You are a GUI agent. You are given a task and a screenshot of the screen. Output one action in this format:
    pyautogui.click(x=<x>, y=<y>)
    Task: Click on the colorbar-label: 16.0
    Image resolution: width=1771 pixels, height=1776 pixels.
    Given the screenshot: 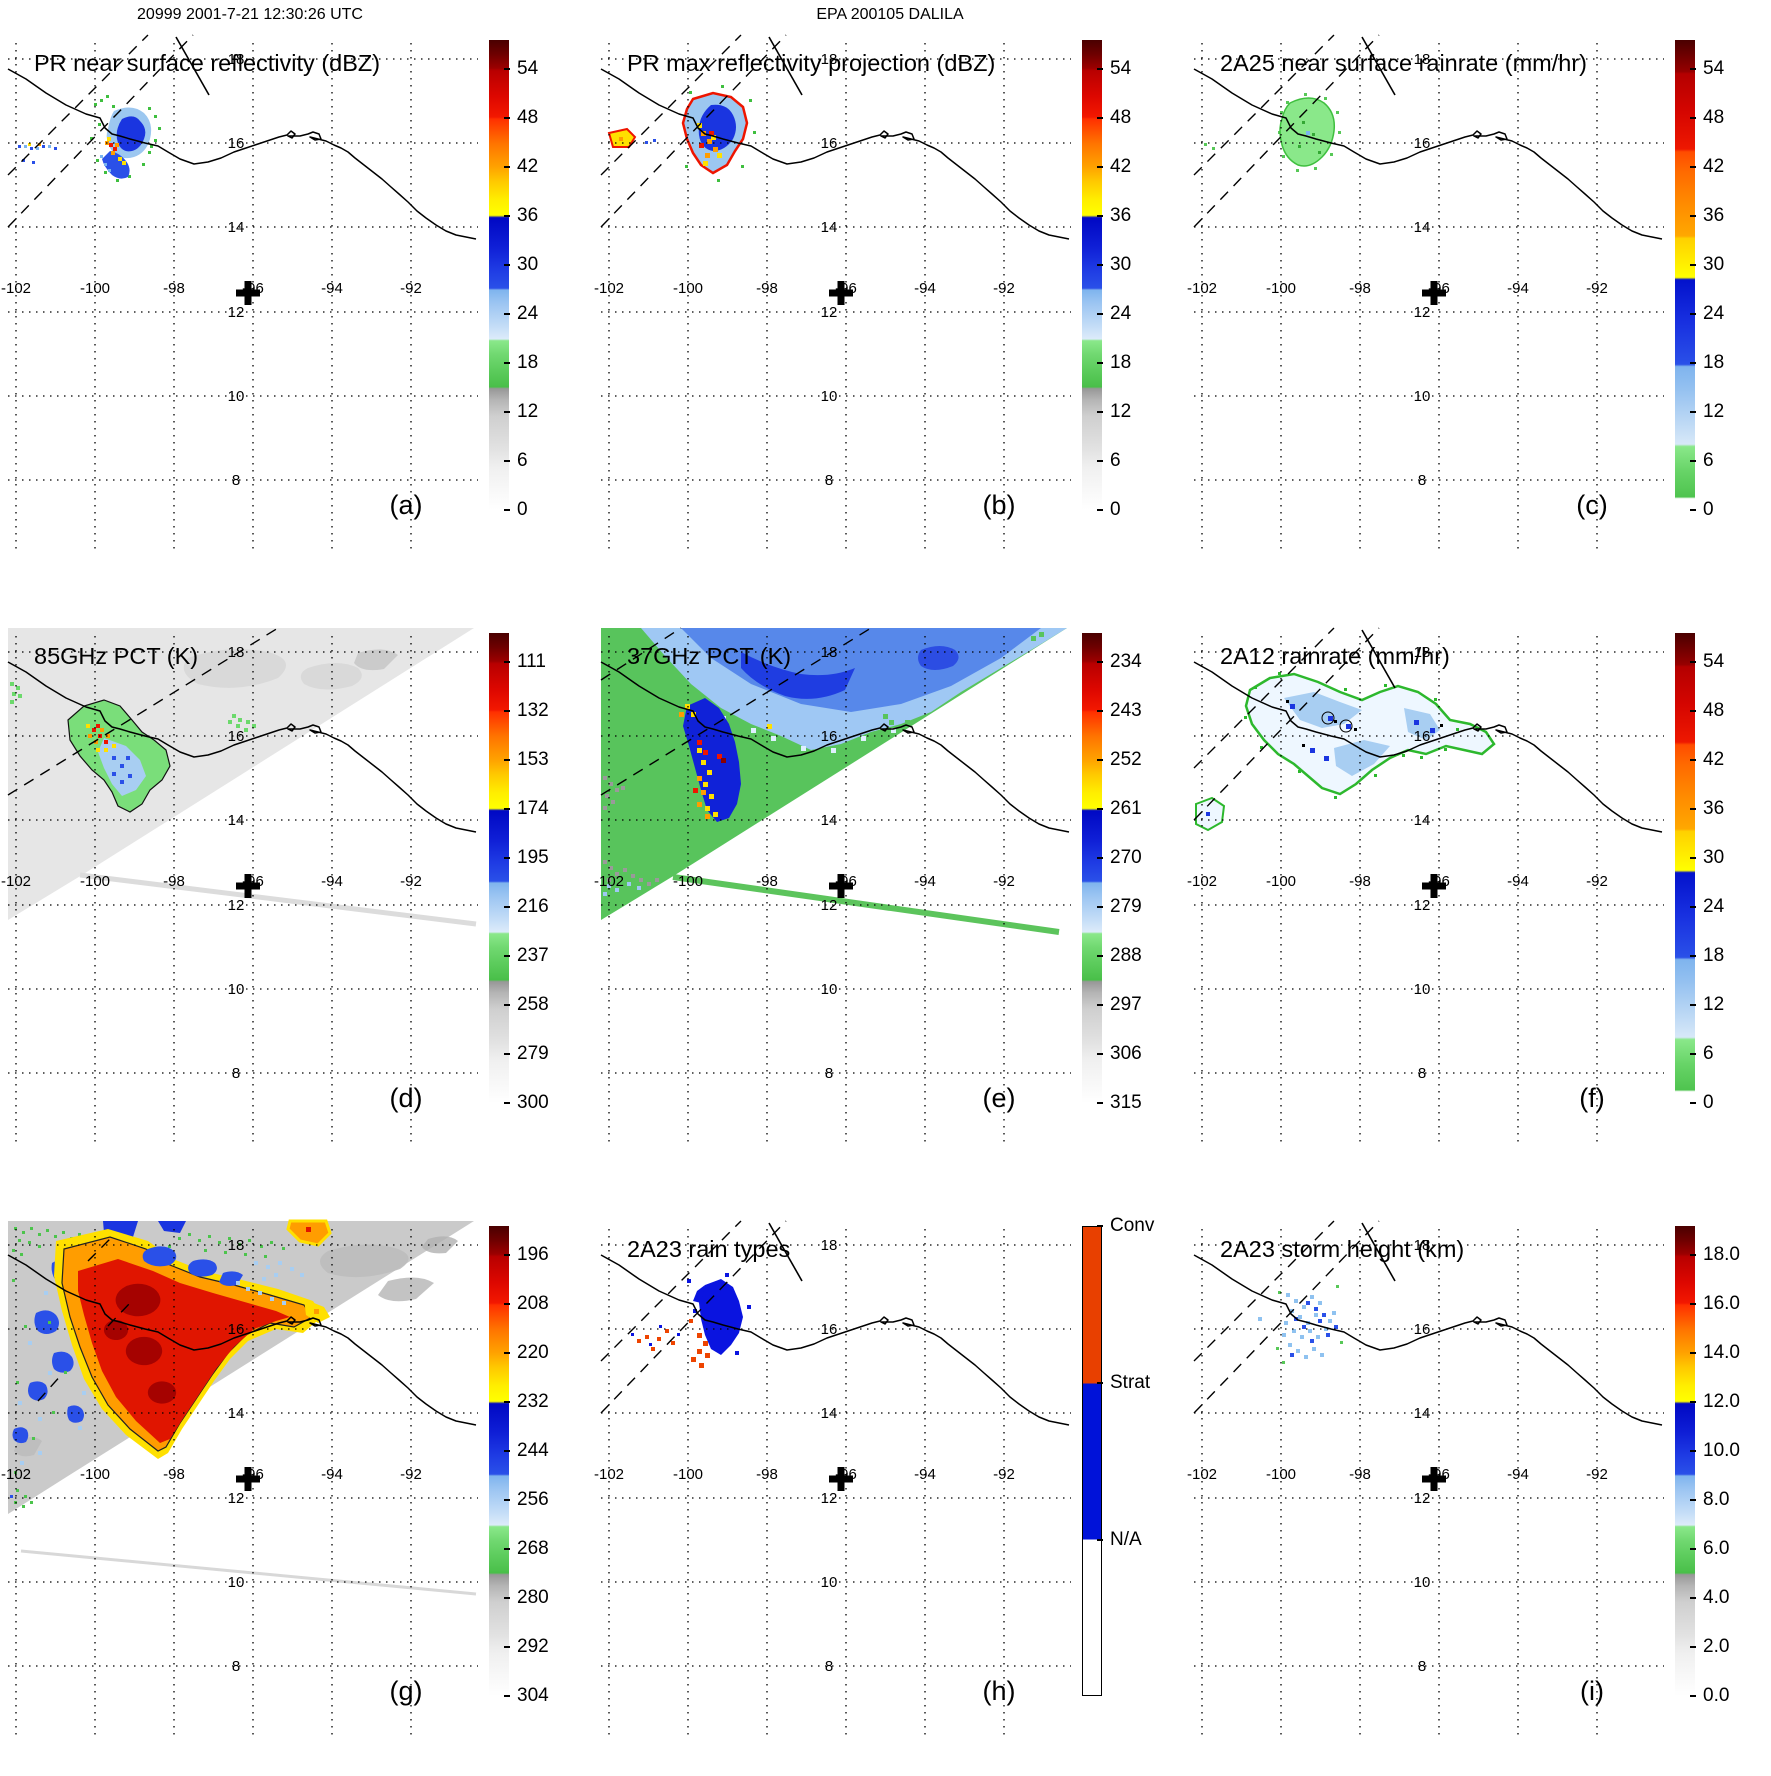 What is the action you would take?
    pyautogui.click(x=1721, y=1304)
    